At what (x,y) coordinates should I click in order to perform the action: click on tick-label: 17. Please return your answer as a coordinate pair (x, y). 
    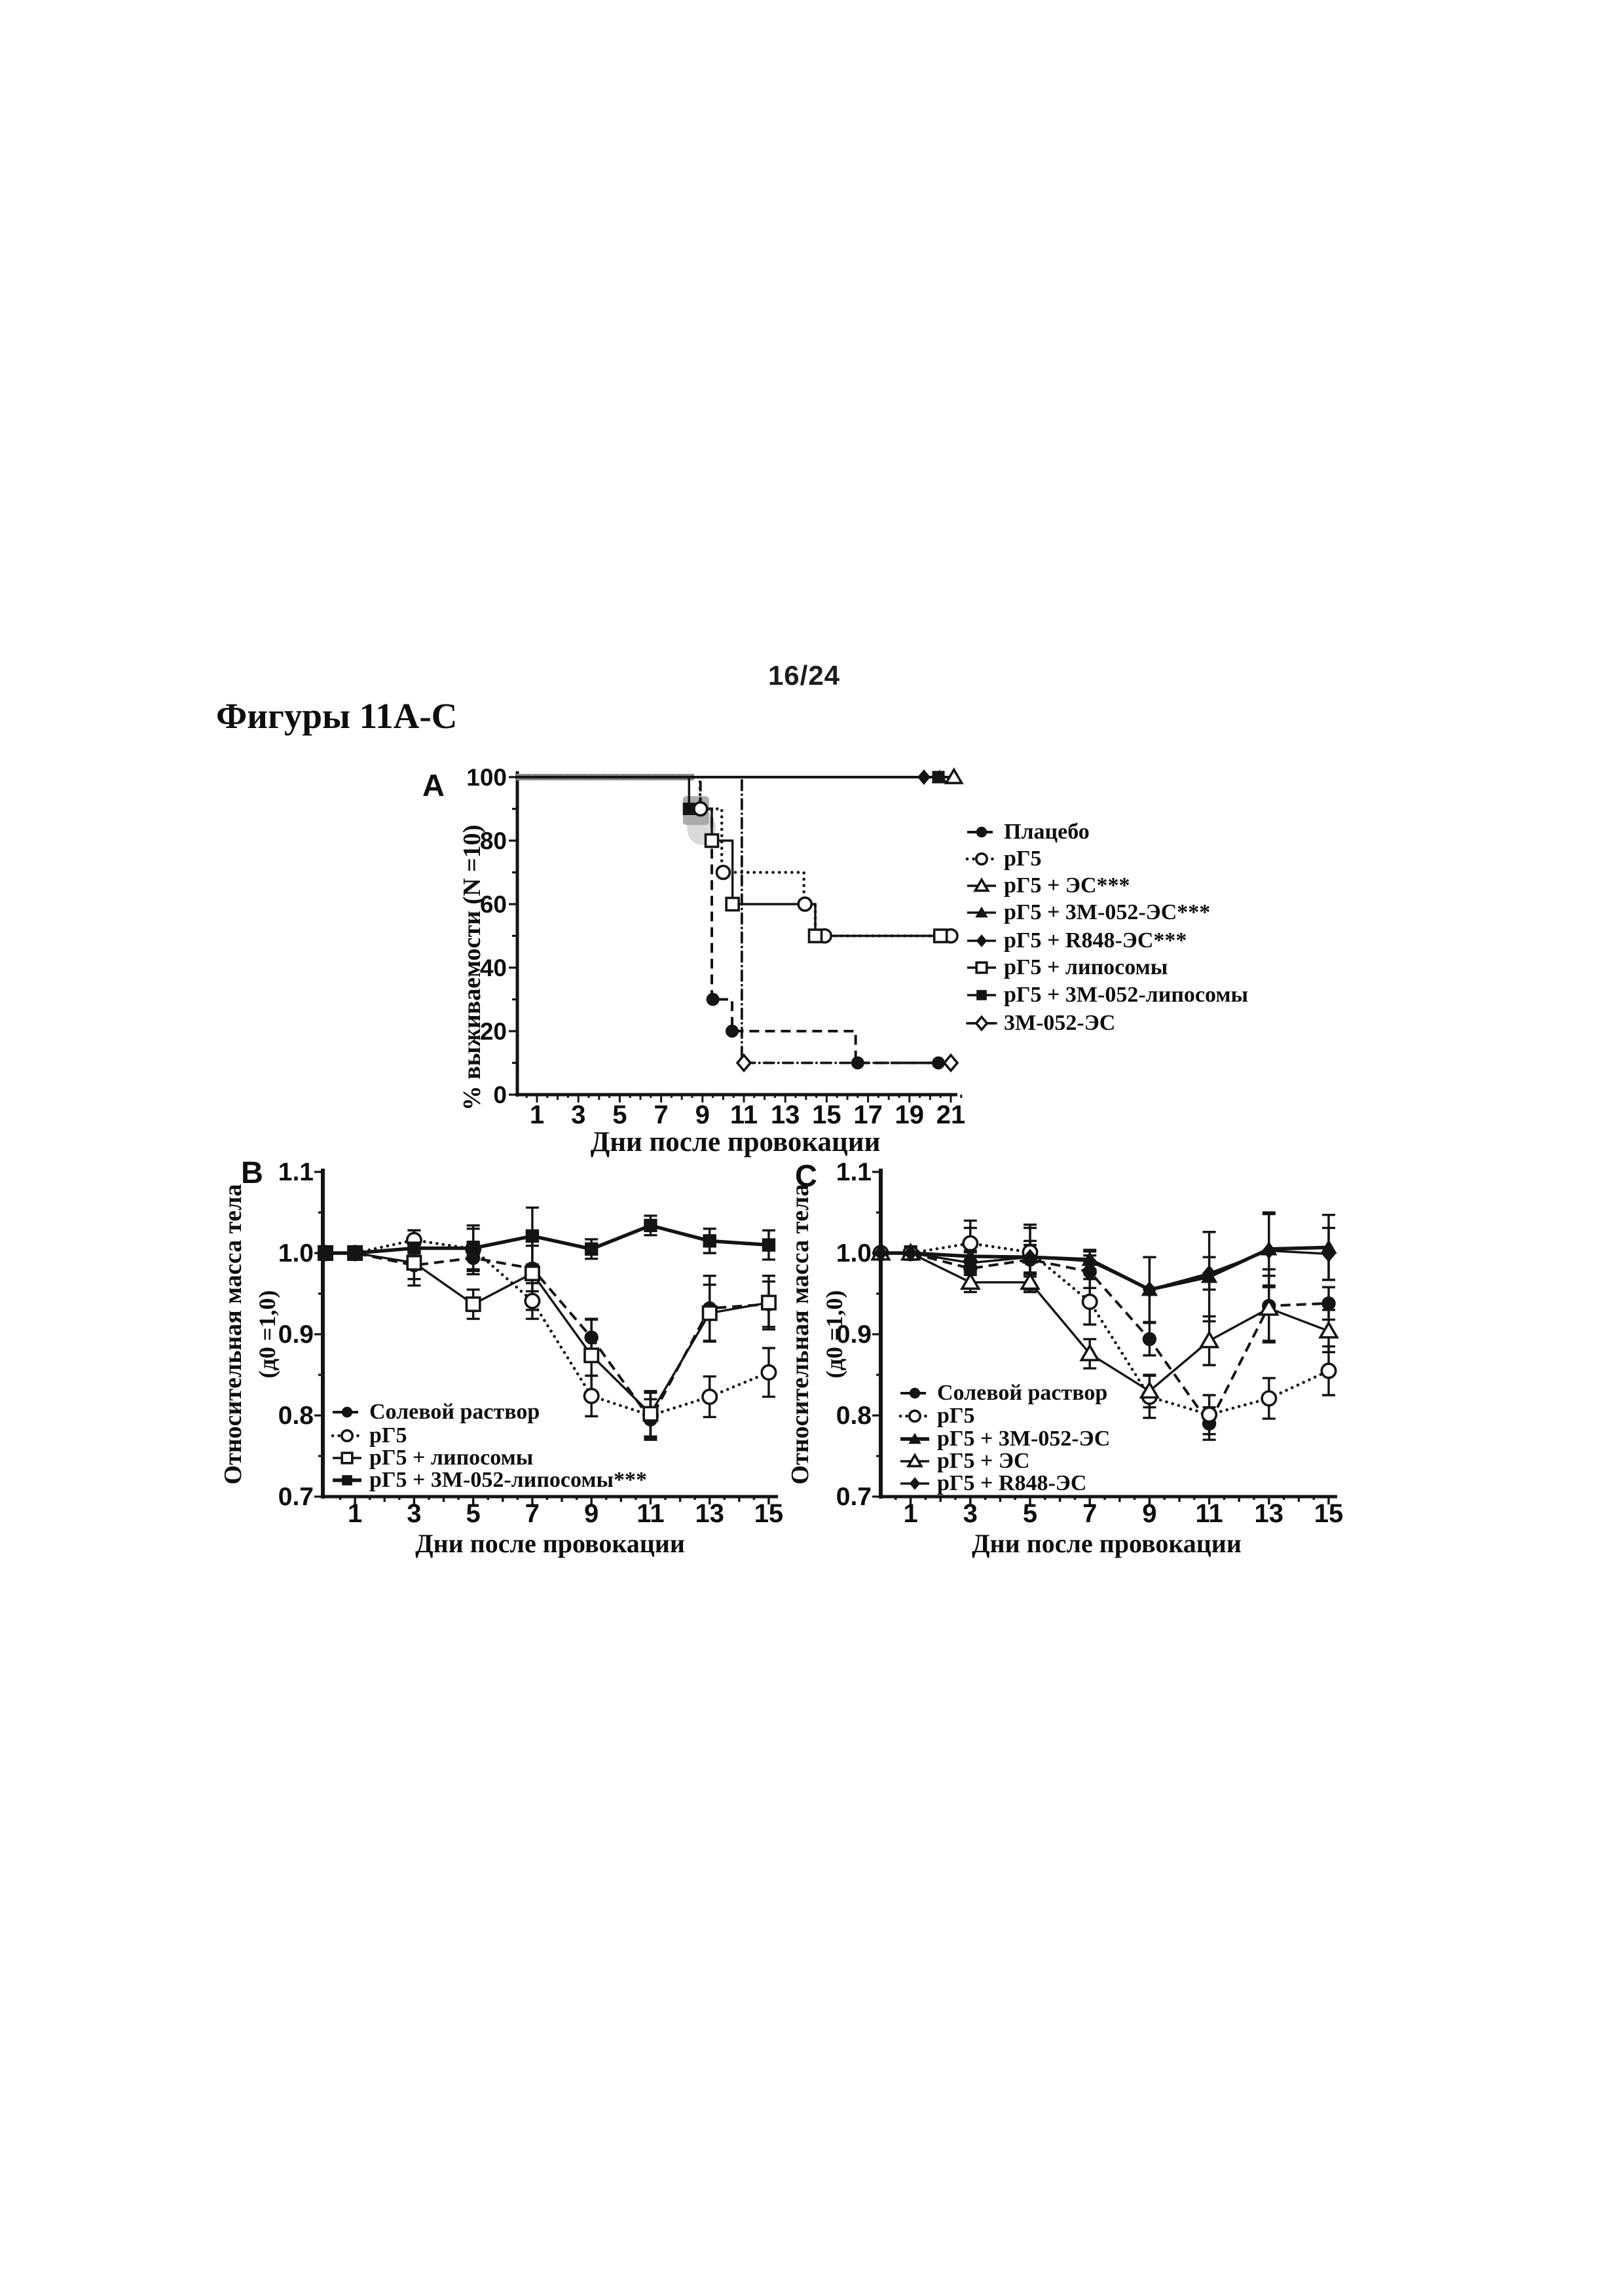
    Looking at the image, I should click on (868, 1115).